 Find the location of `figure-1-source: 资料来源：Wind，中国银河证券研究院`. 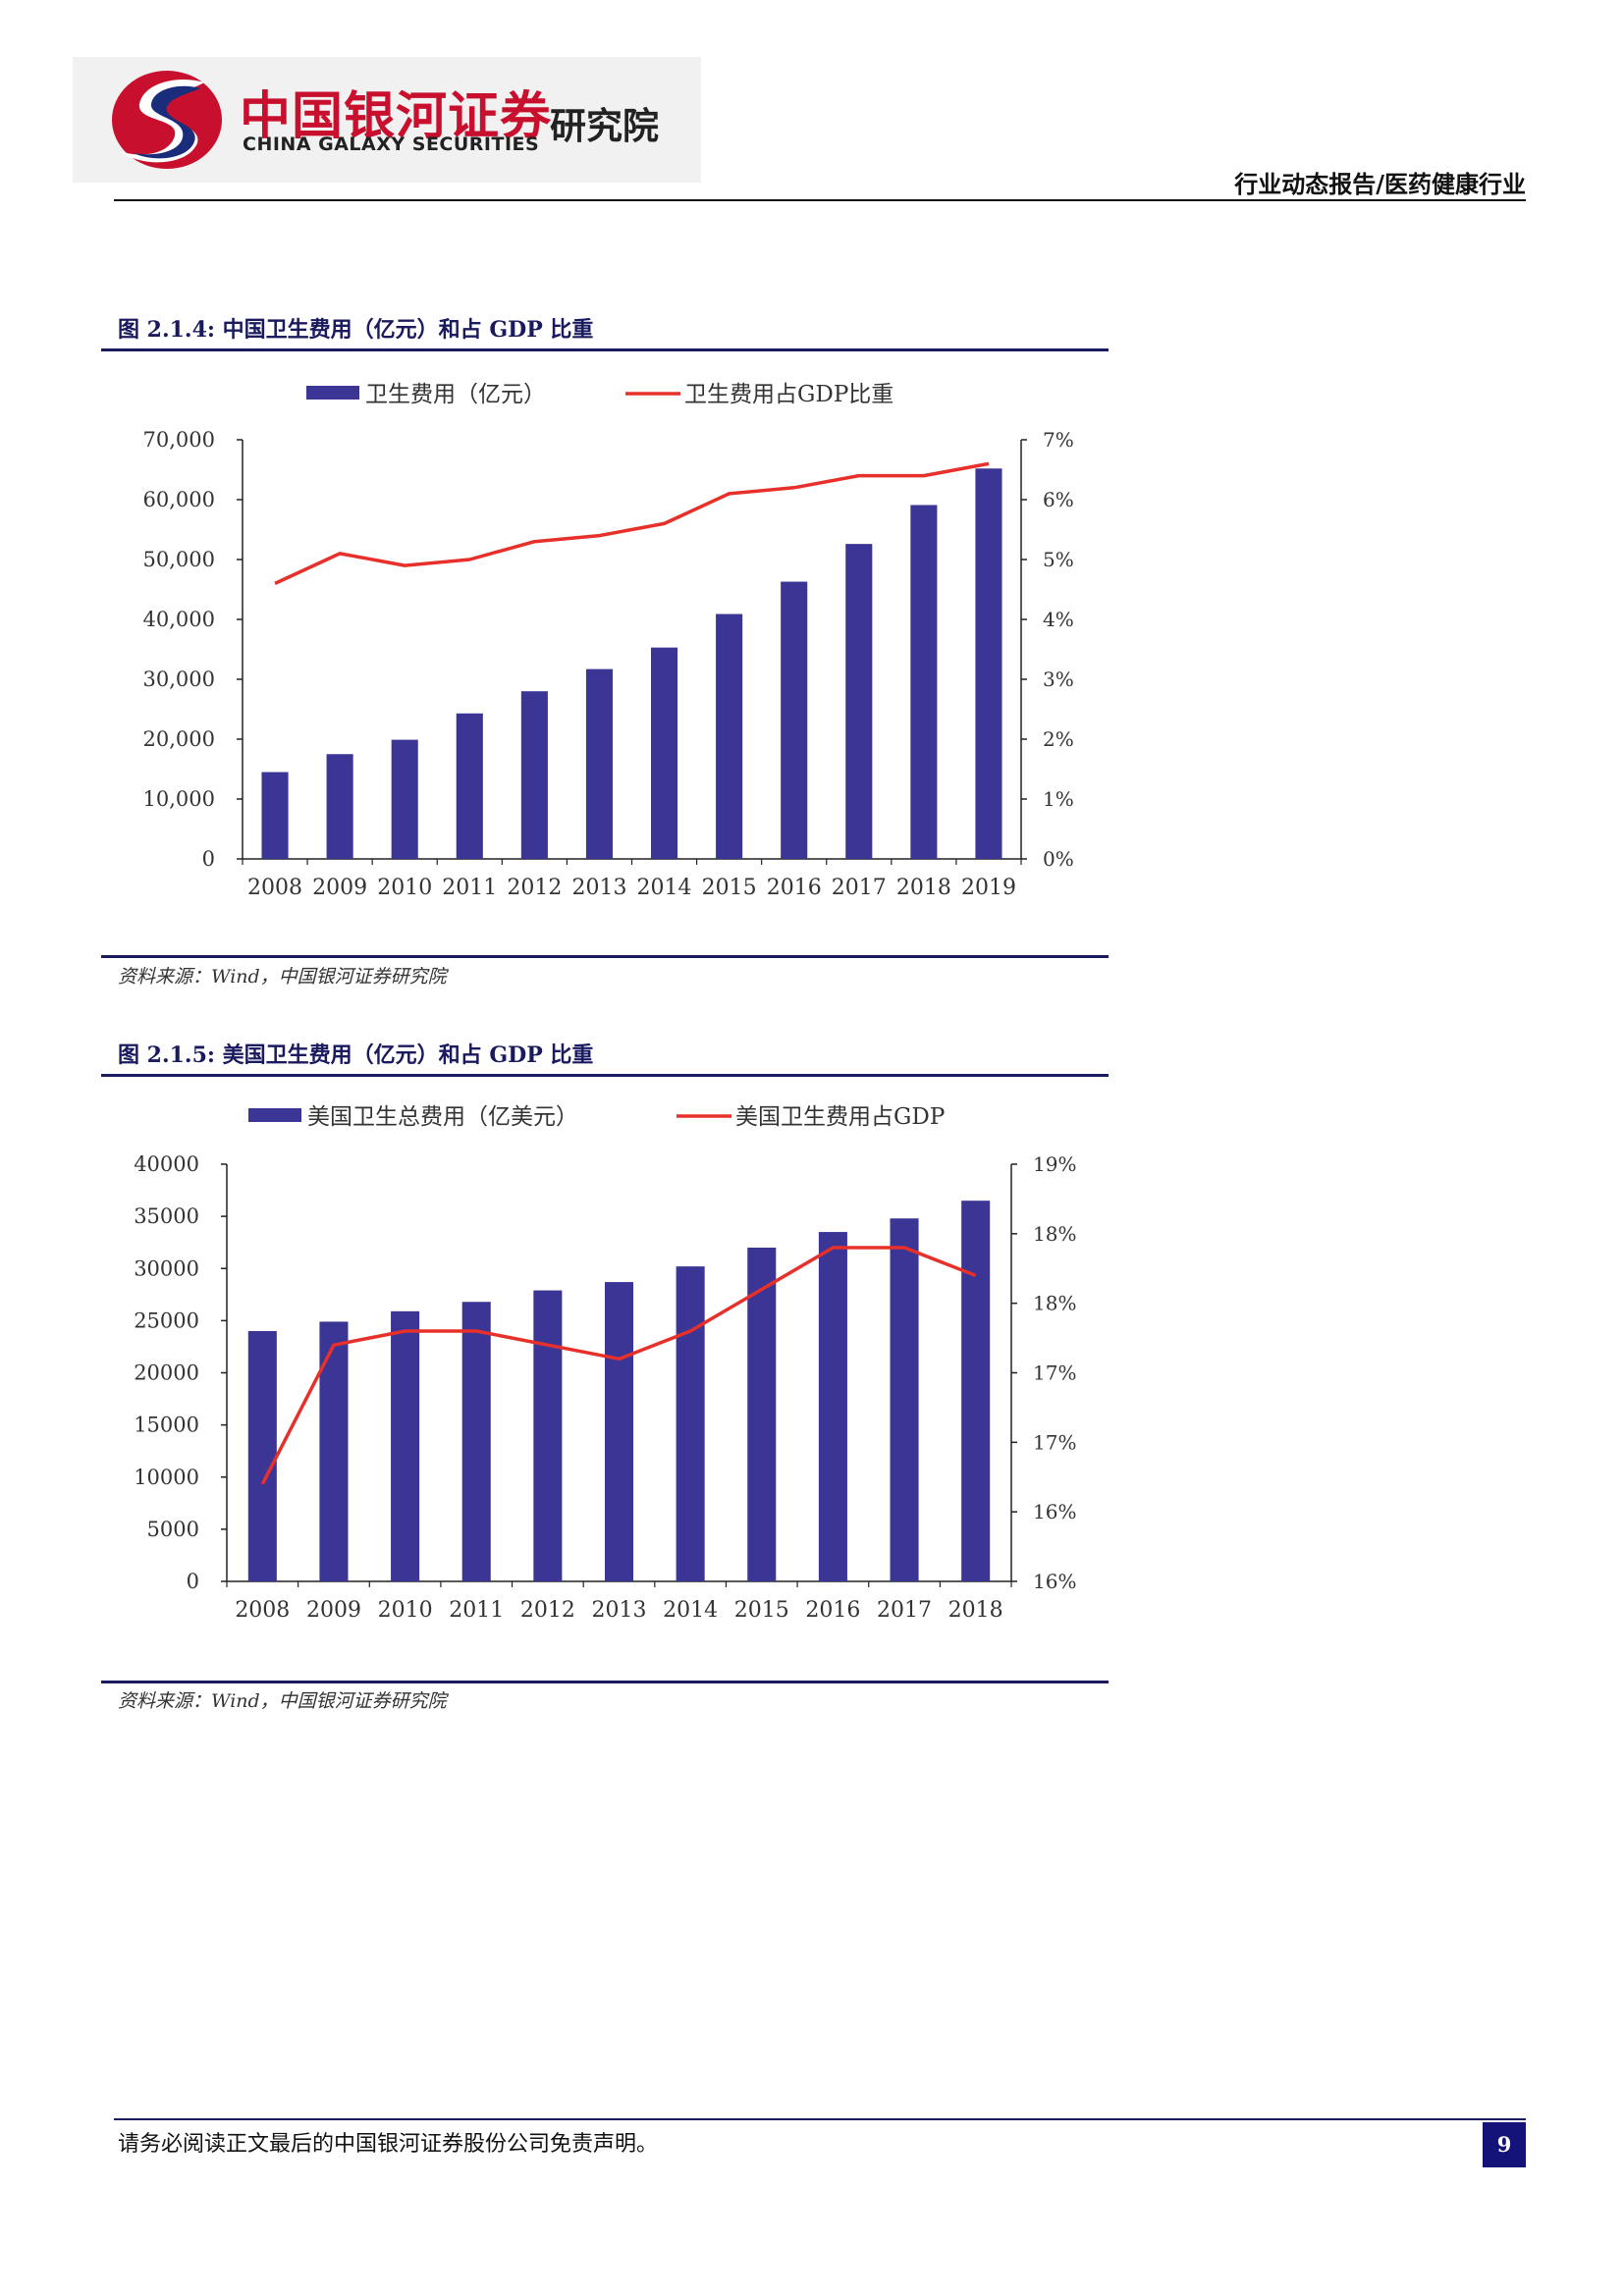

figure-1-source: 资料来源：Wind，中国银河证券研究院 is located at coordinates (282, 977).